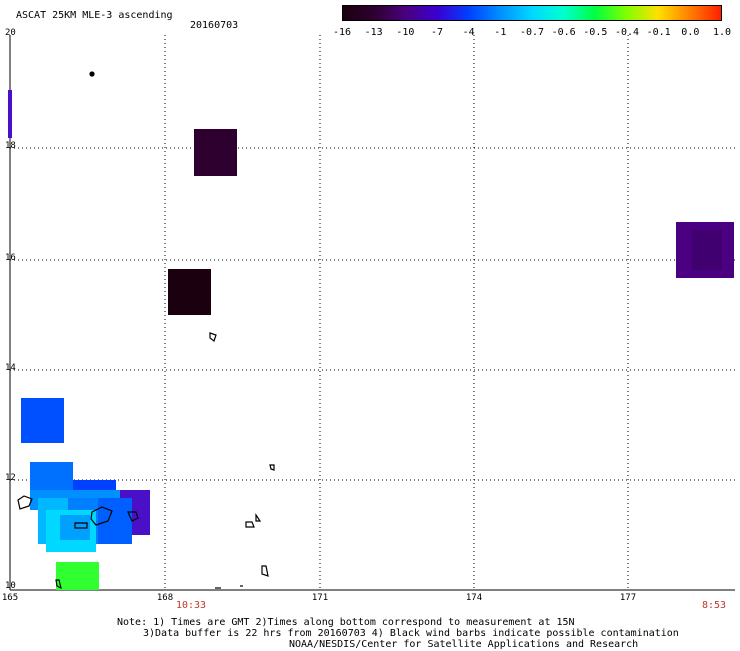  Describe the element at coordinates (165, 598) in the screenshot. I see `lon-tick: 168` at that location.